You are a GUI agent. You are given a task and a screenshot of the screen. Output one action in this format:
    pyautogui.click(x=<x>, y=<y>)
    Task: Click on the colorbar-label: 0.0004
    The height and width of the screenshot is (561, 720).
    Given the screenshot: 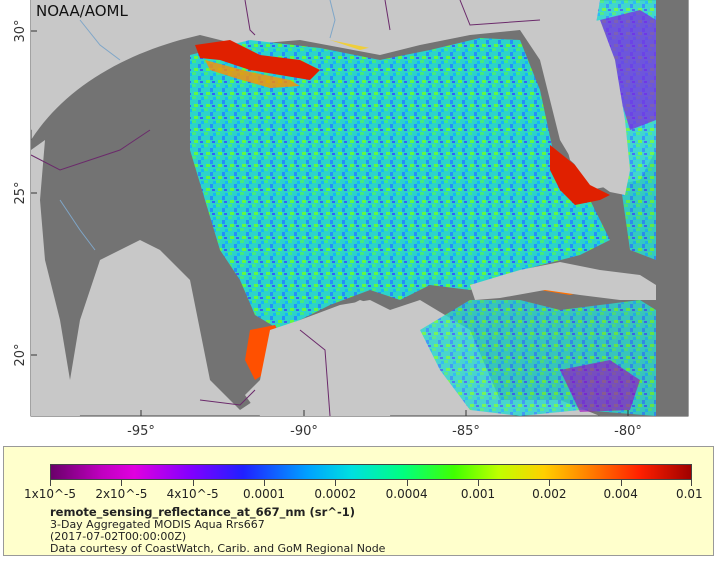 What is the action you would take?
    pyautogui.click(x=406, y=494)
    